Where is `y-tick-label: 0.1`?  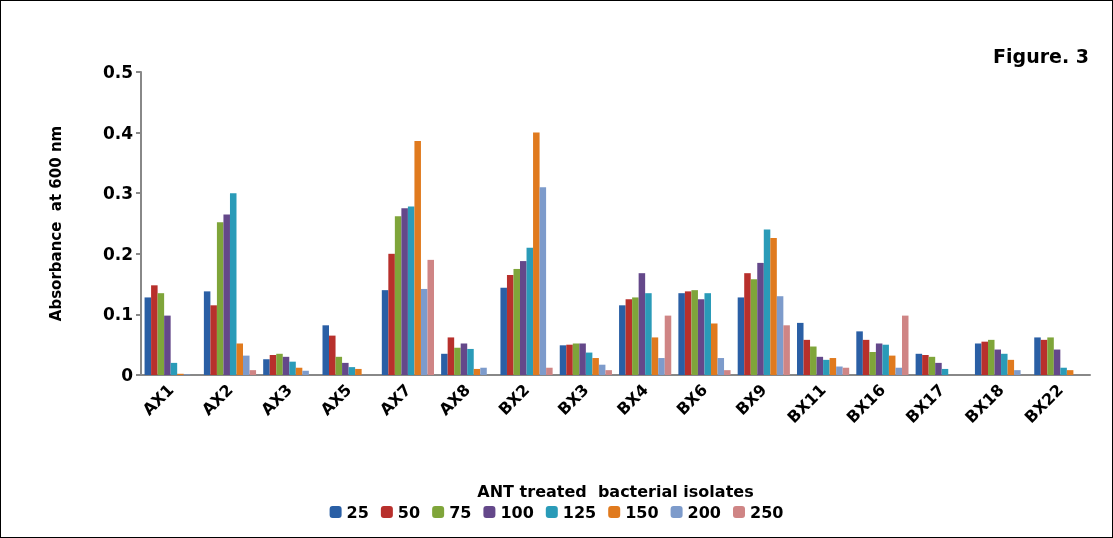
y-tick-label: 0.1 is located at coordinates (117, 314).